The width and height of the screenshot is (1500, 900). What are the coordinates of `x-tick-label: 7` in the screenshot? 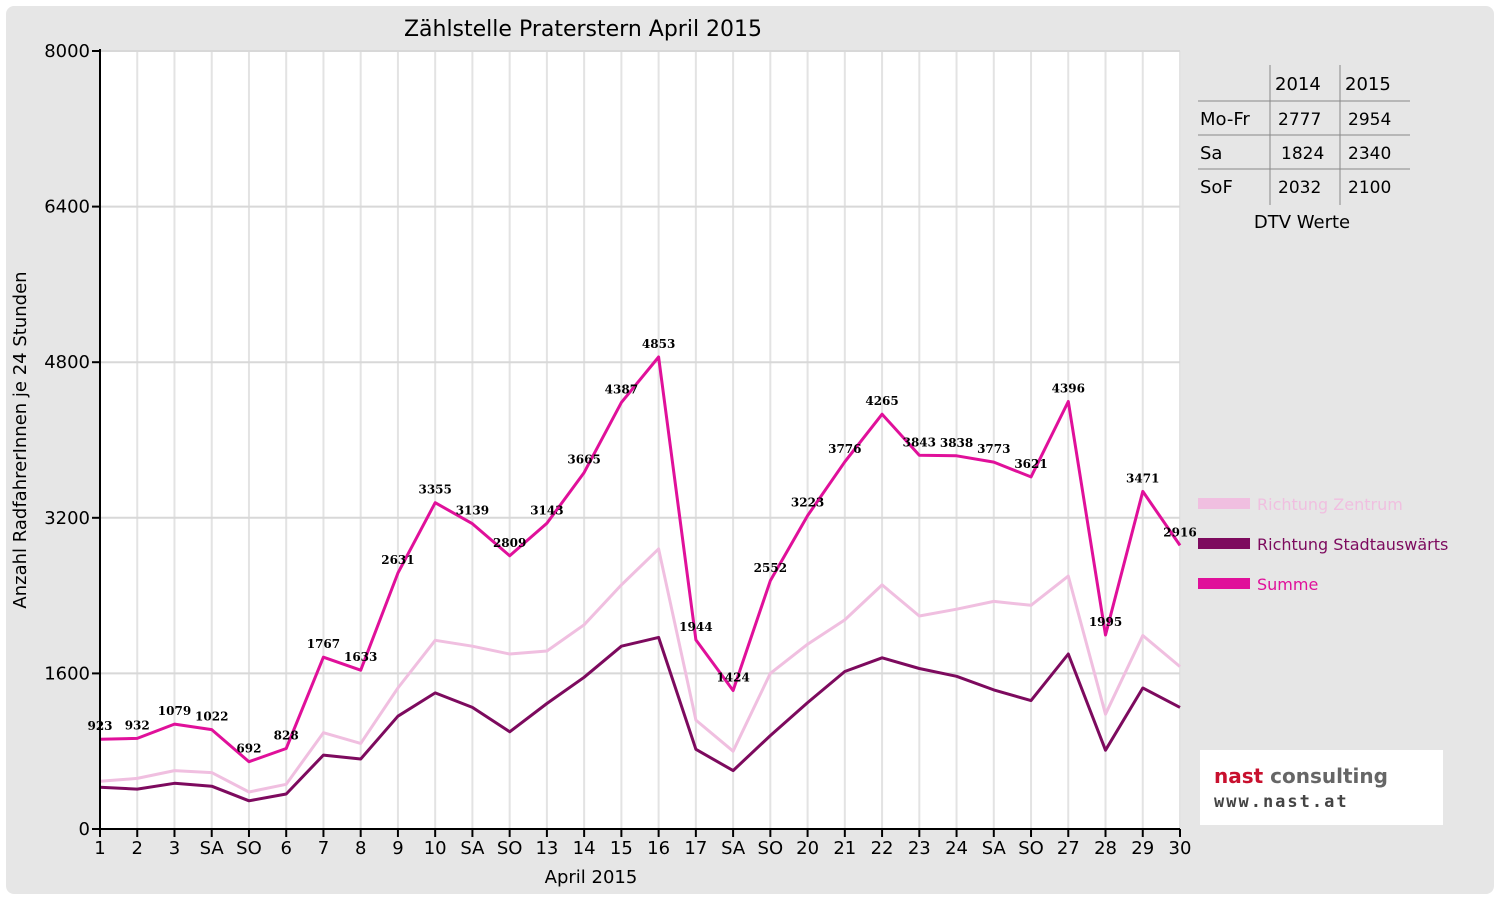 It's located at (323, 848).